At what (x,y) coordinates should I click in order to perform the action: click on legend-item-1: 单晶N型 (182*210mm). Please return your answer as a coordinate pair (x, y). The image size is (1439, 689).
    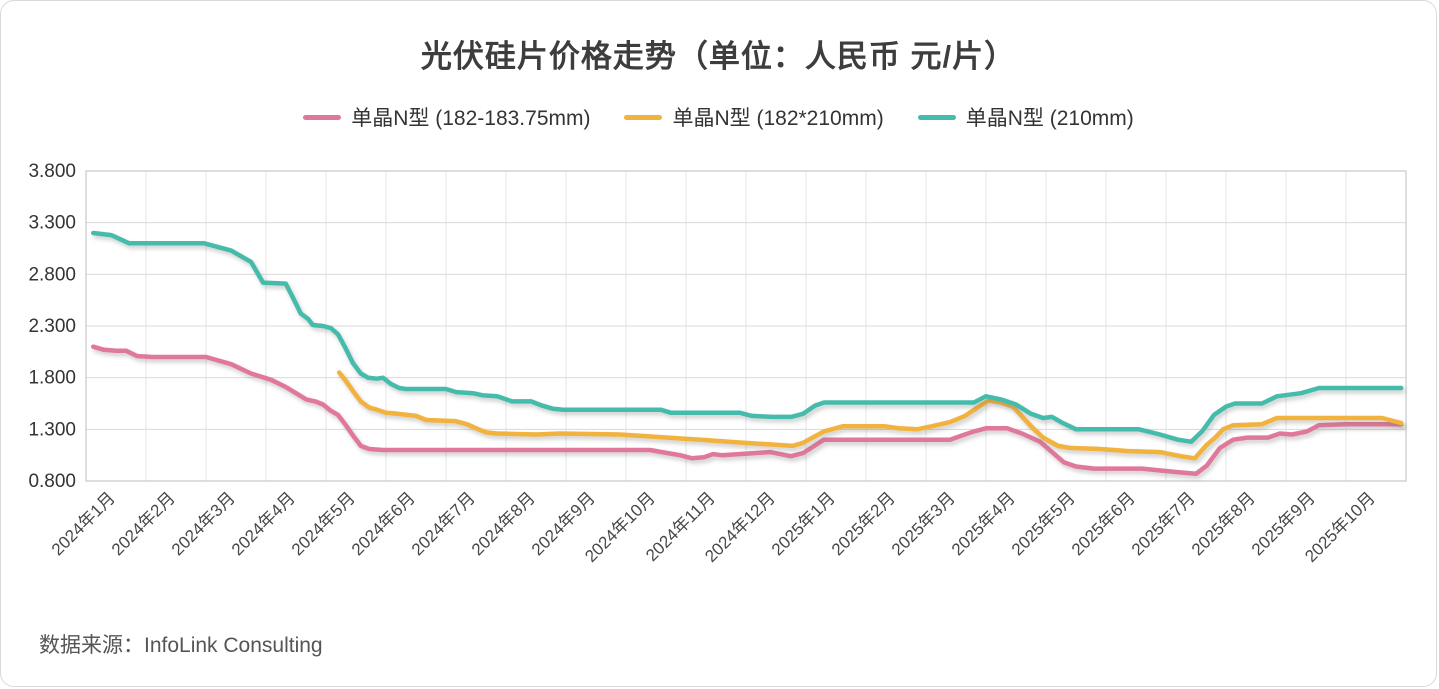
    Looking at the image, I should click on (754, 117).